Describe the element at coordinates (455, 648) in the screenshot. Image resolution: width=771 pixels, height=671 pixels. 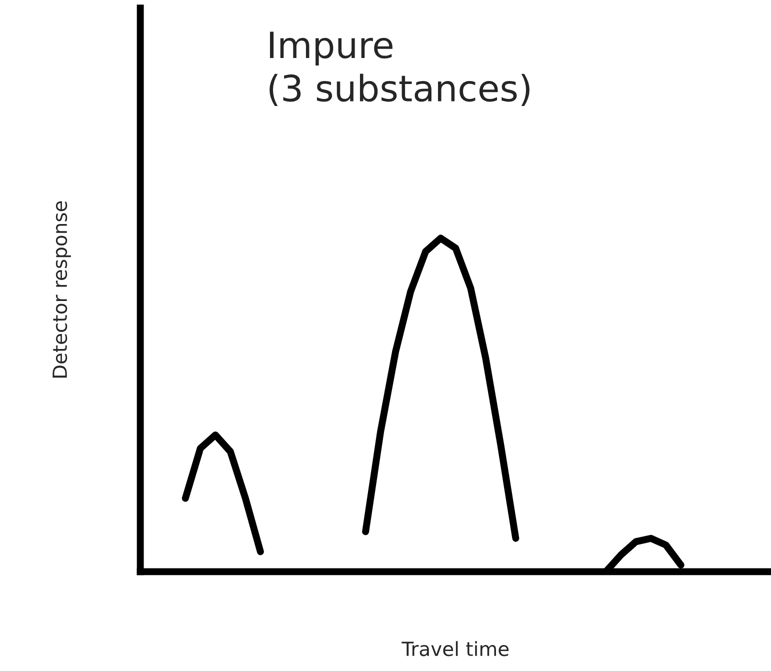
I see `x-axis-title: Travel time` at that location.